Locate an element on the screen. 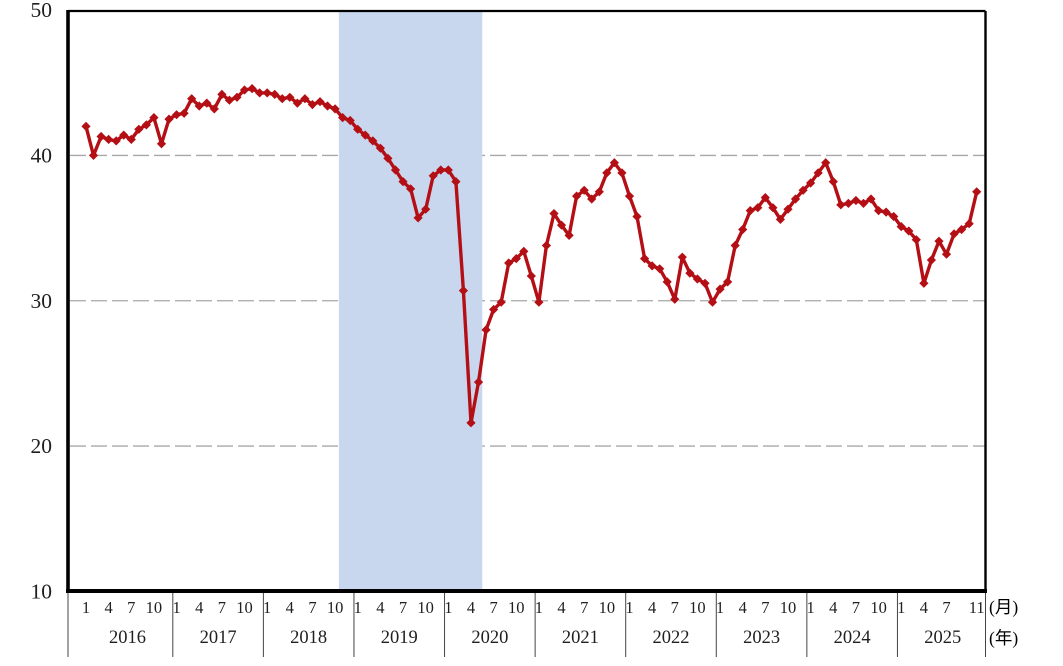 The height and width of the screenshot is (666, 1063). x-axis-year-labels: 2016 2017 2018 2019 2020 2021 2022 2023 2024 2025 is located at coordinates (535, 638).